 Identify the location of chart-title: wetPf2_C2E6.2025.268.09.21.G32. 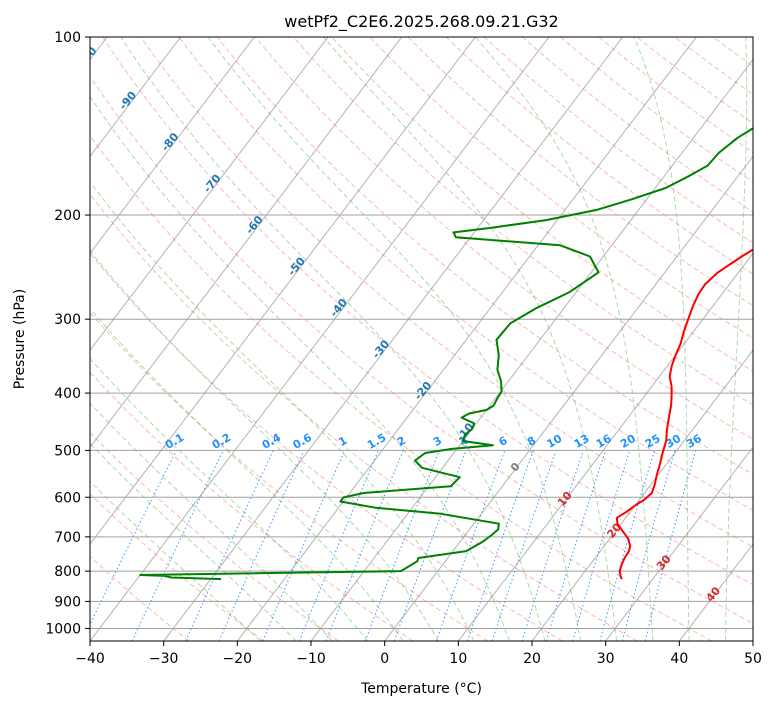
(421, 22).